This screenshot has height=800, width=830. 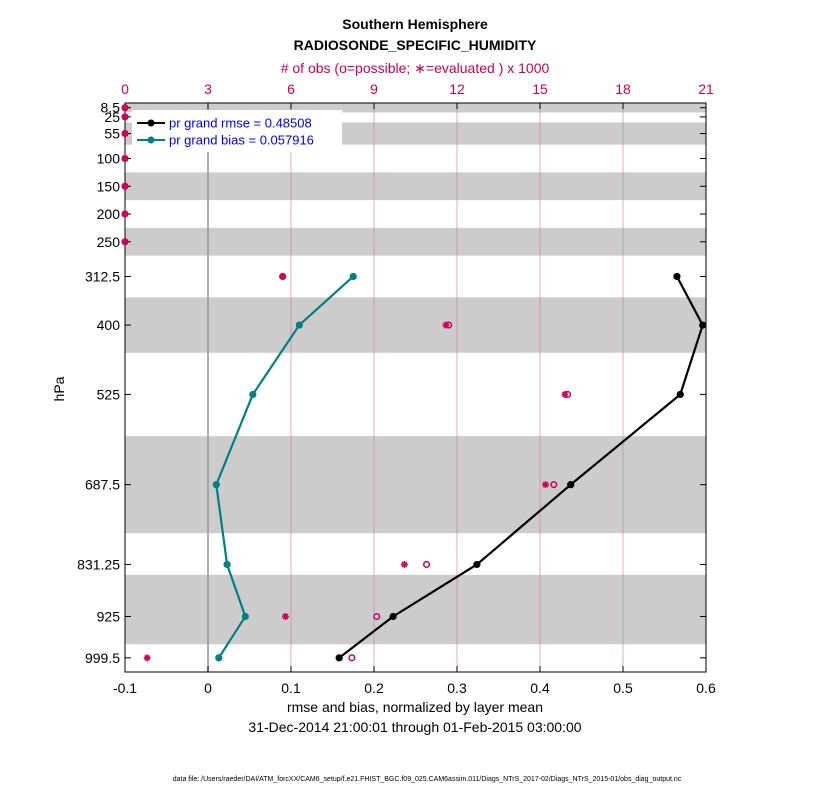 What do you see at coordinates (457, 89) in the screenshot?
I see `top-tick-label: 12` at bounding box center [457, 89].